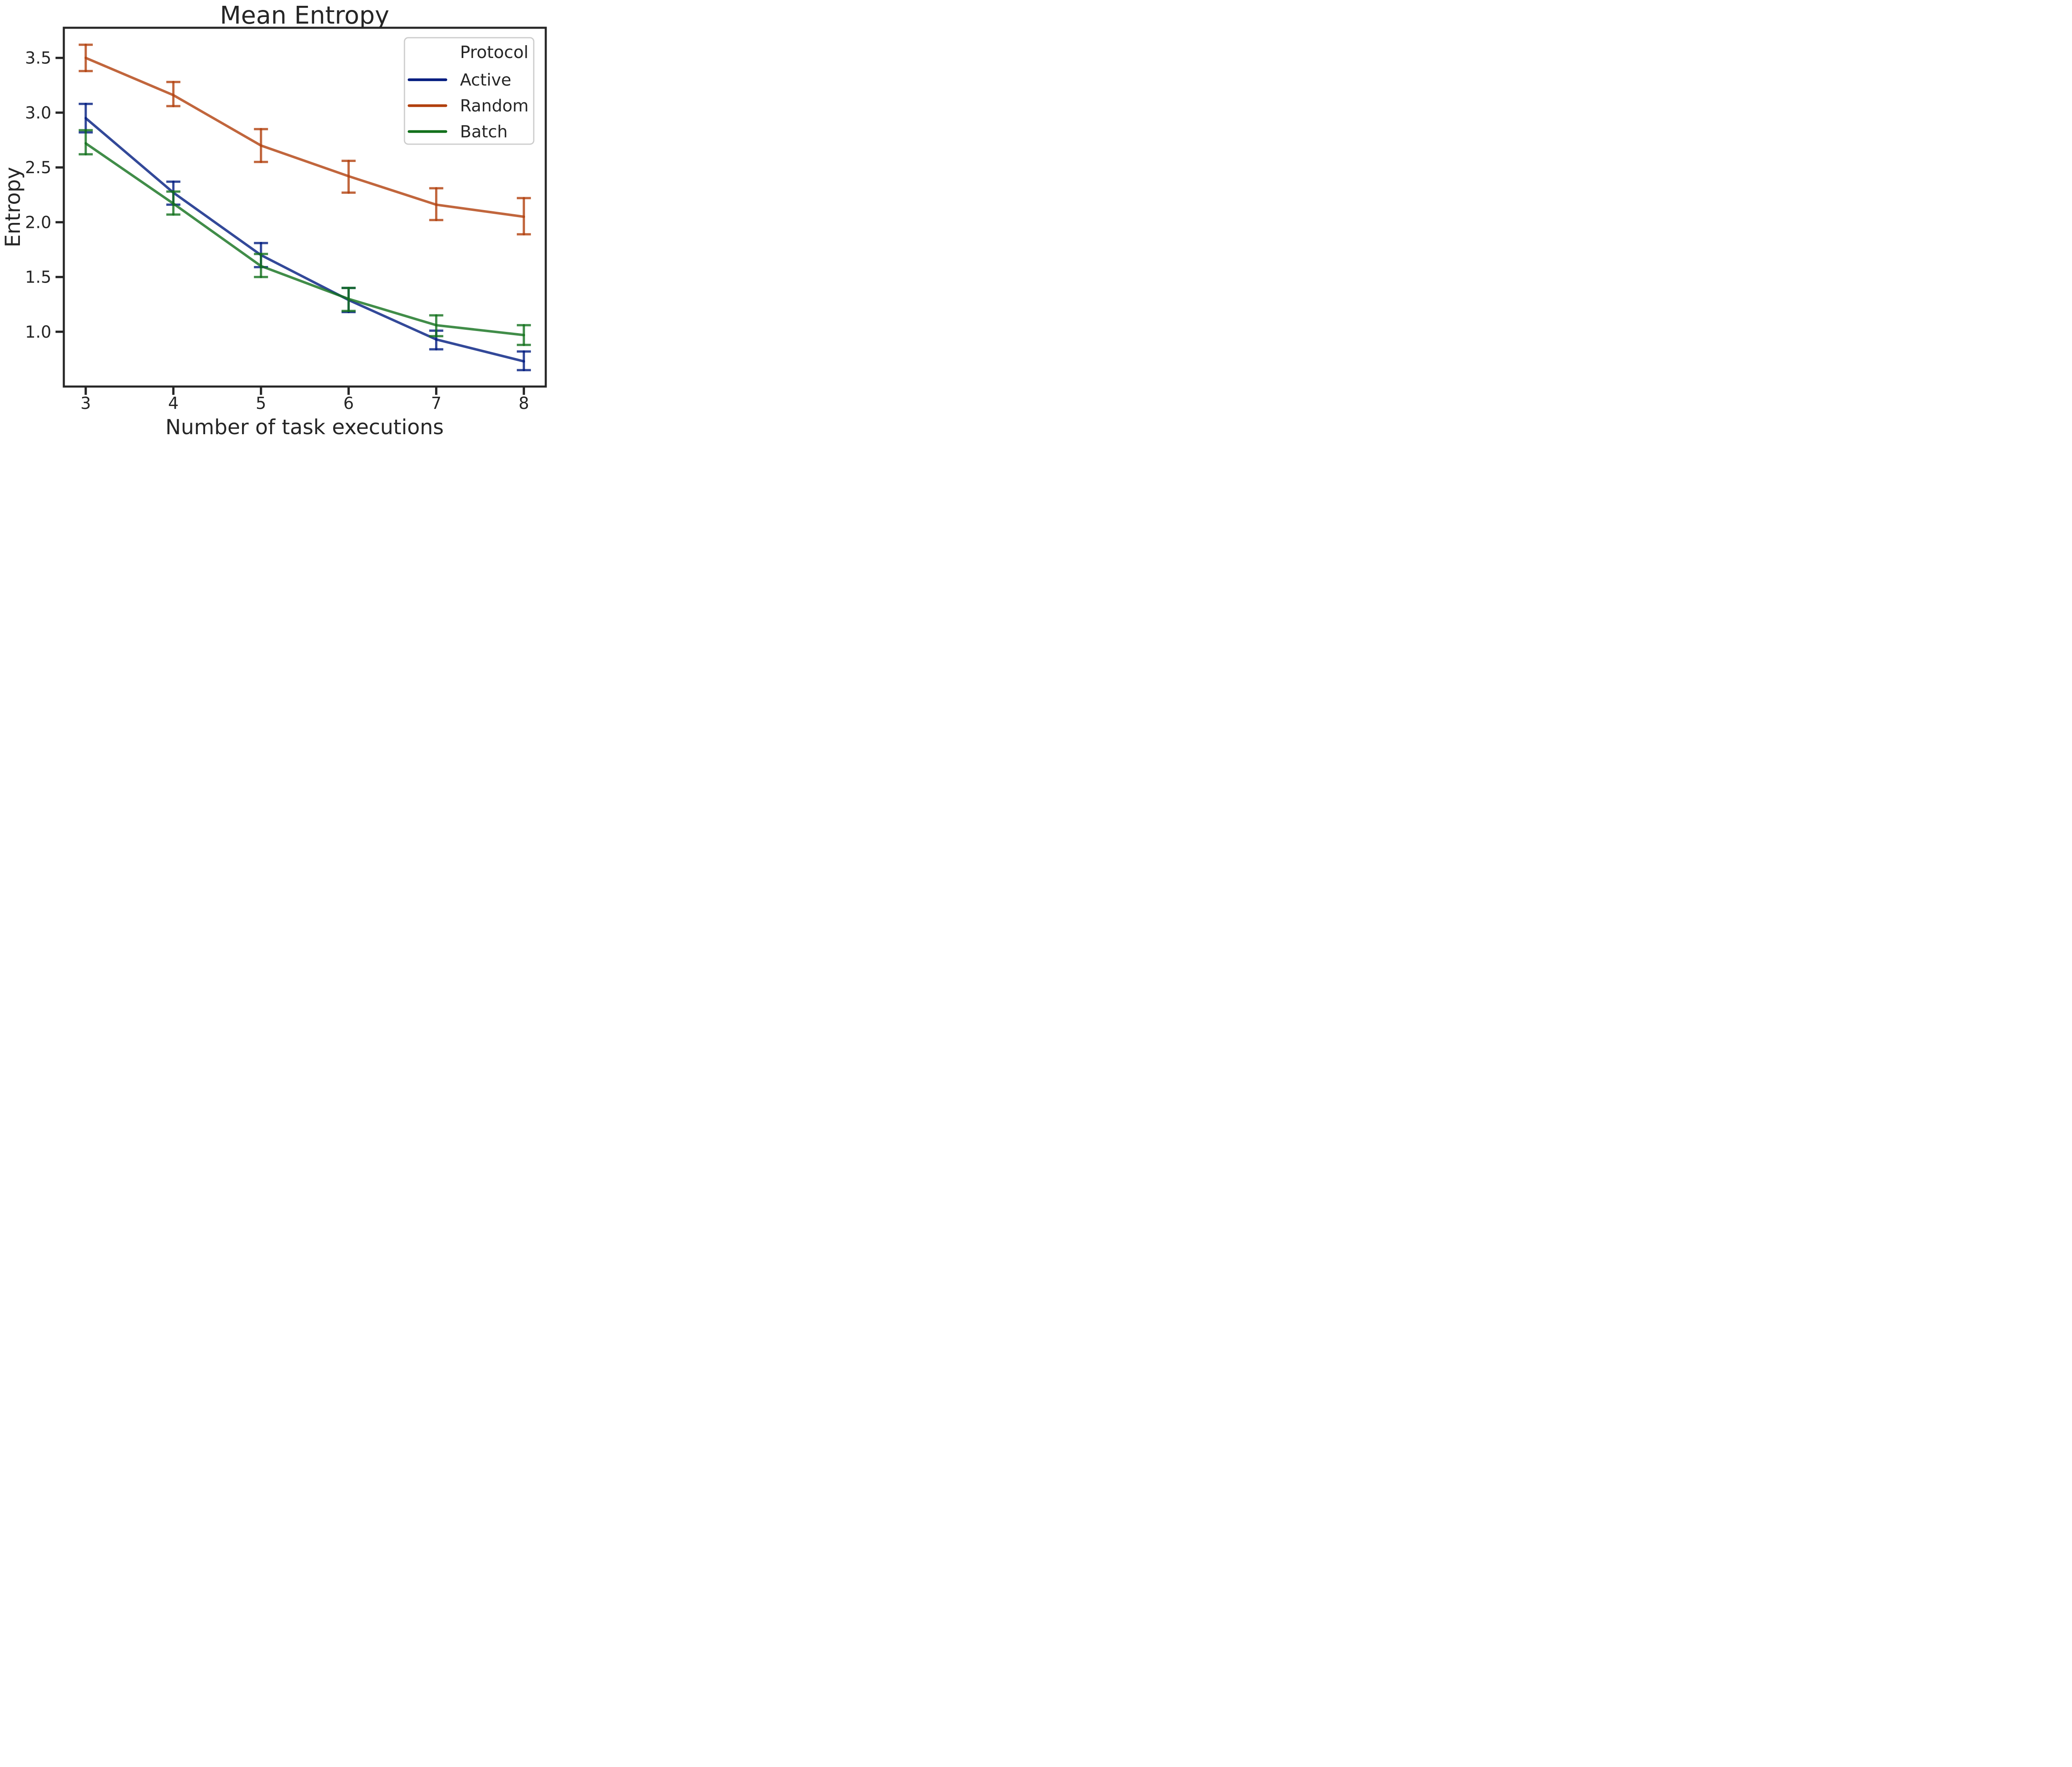  I want to click on y-axis-label: Entropy, so click(13, 207).